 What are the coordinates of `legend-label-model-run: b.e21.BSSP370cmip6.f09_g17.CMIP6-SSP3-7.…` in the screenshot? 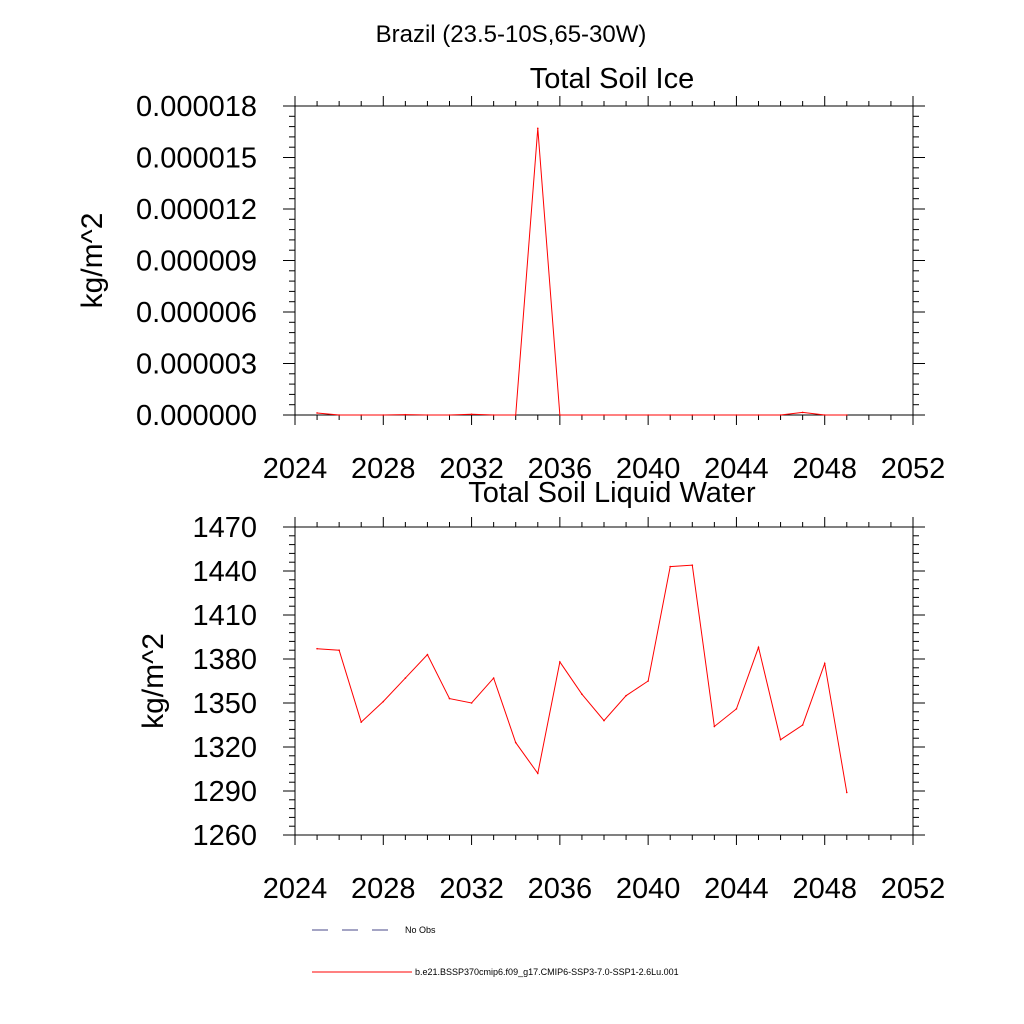 It's located at (547, 972).